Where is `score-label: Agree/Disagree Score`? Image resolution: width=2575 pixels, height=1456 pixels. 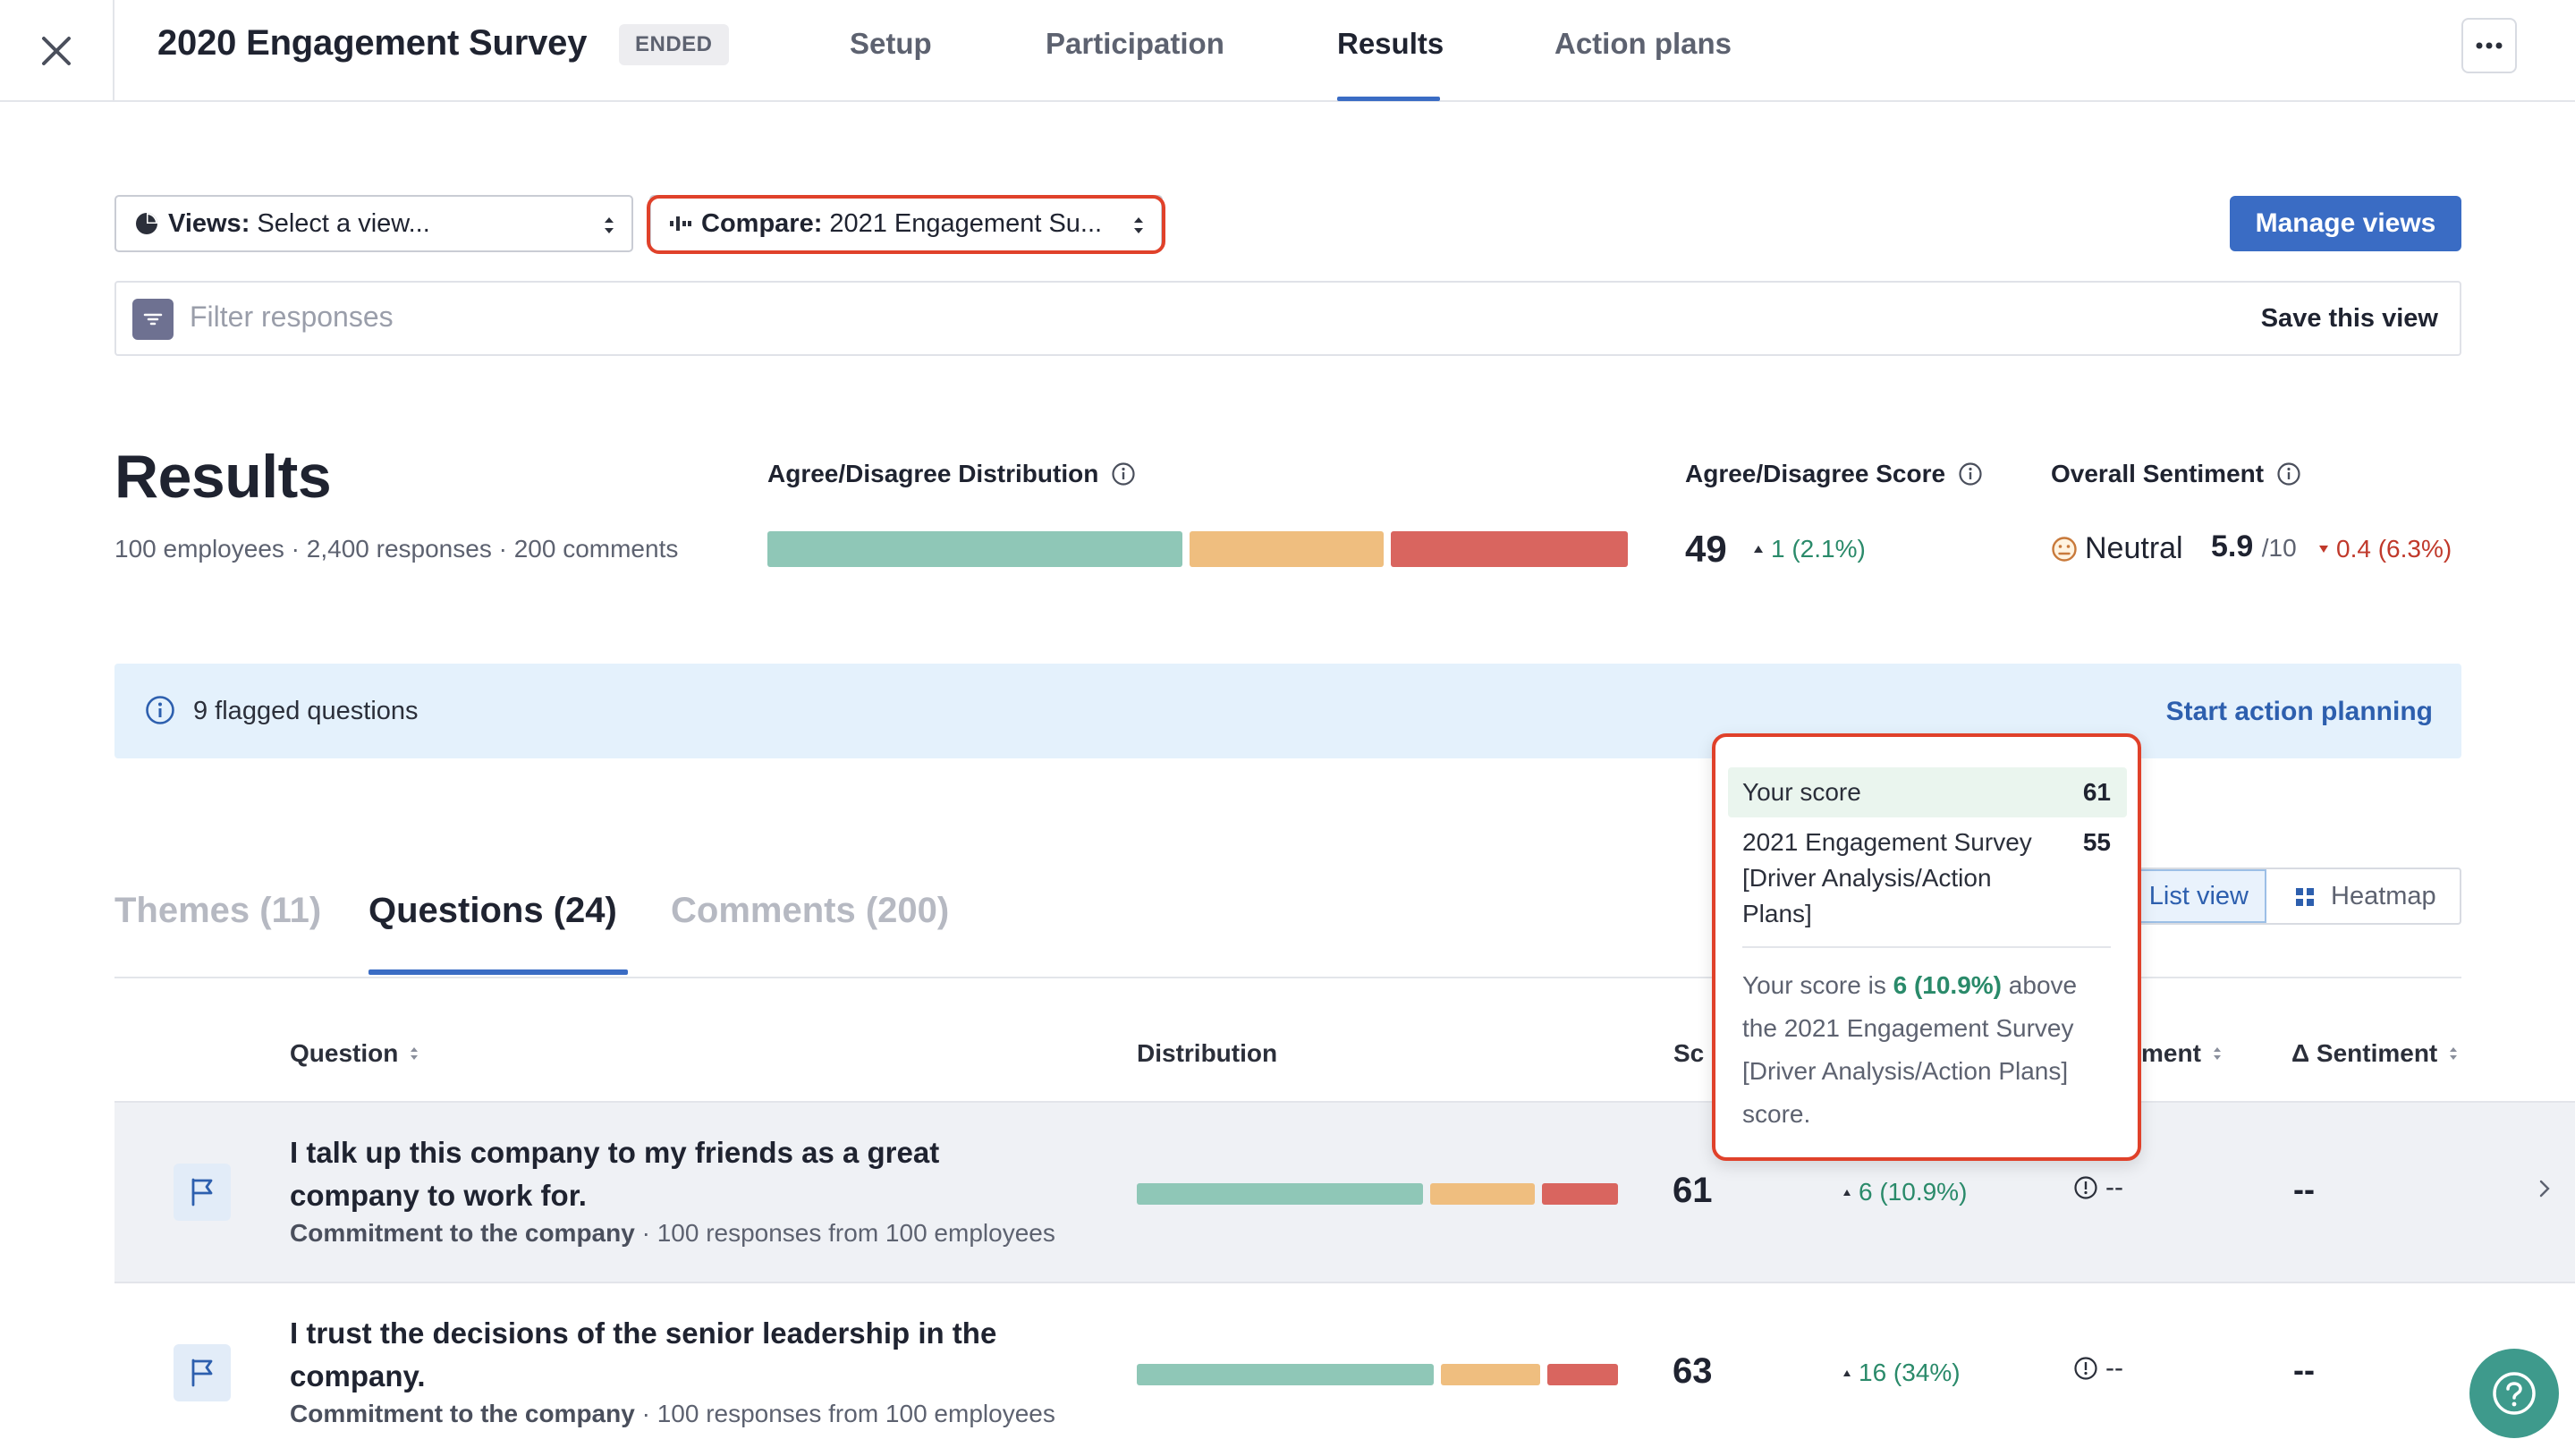
score-label: Agree/Disagree Score is located at coordinates (1834, 474).